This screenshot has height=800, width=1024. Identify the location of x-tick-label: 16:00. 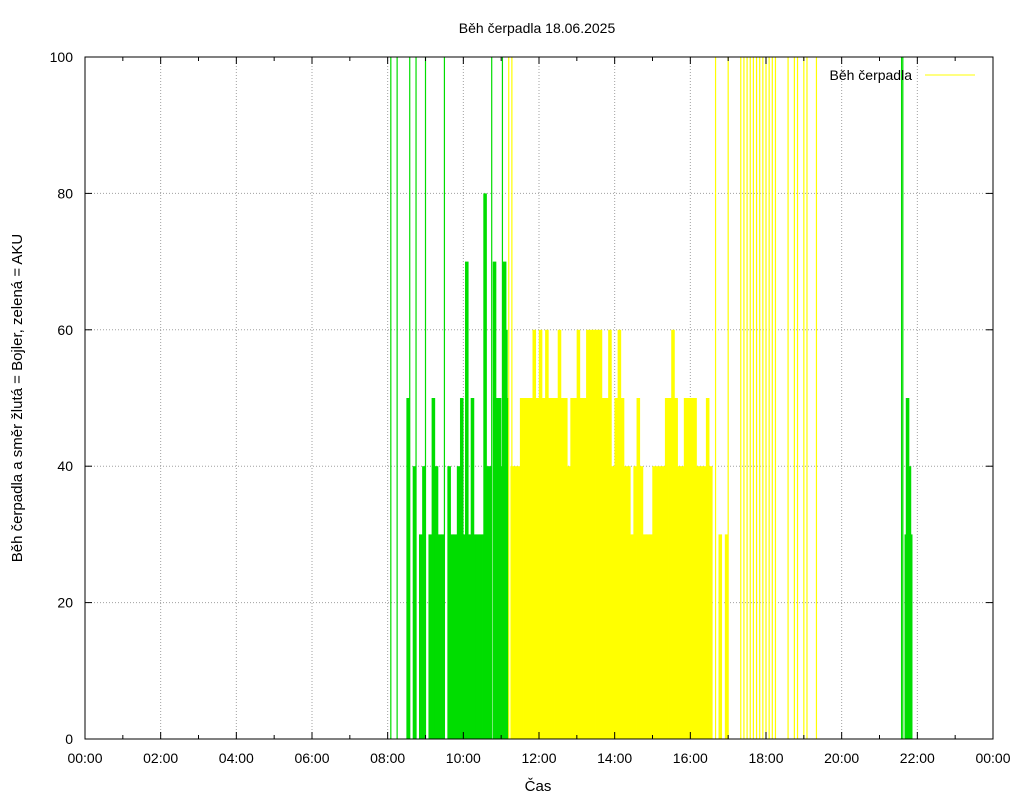
(690, 758).